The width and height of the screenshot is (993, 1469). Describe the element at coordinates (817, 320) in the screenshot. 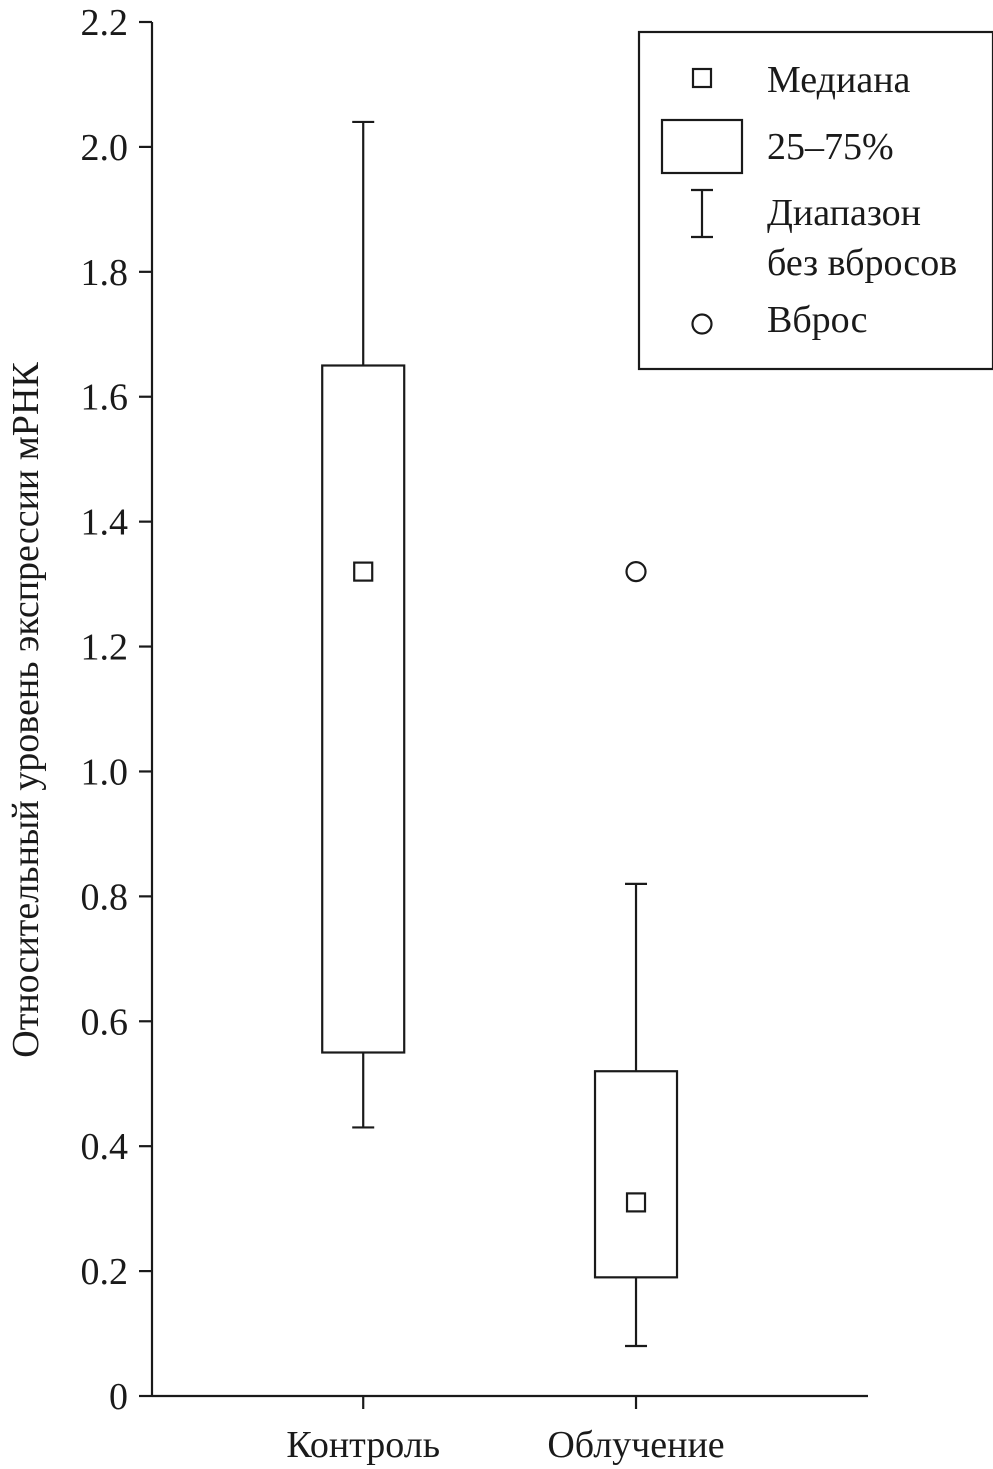

I see `legend-outlier-label: Вброс` at that location.